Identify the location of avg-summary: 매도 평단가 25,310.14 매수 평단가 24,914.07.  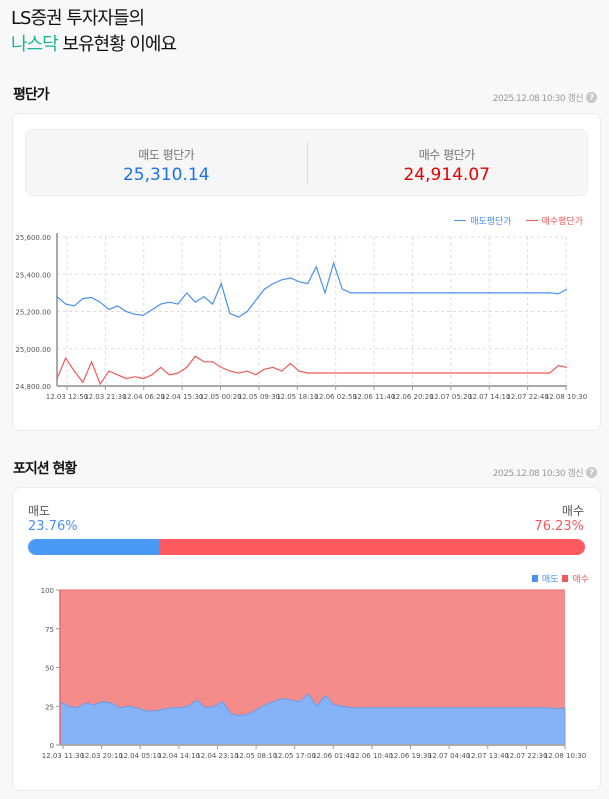
(306, 162).